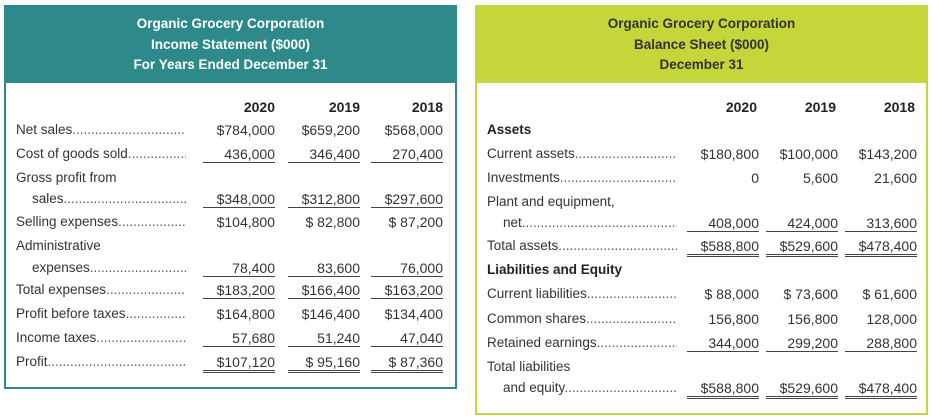  I want to click on row-label: Liabilities and Equity, so click(582, 272).